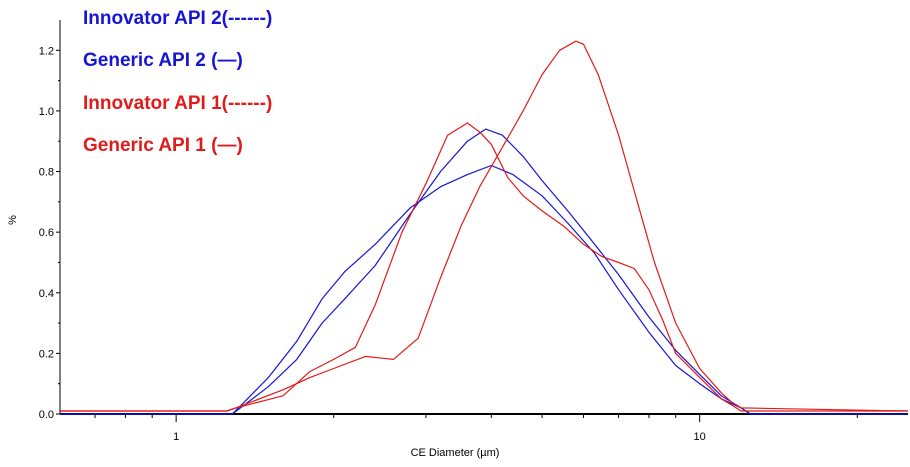 The image size is (910, 467). What do you see at coordinates (46, 233) in the screenshot?
I see `y-tick-label: 0.6` at bounding box center [46, 233].